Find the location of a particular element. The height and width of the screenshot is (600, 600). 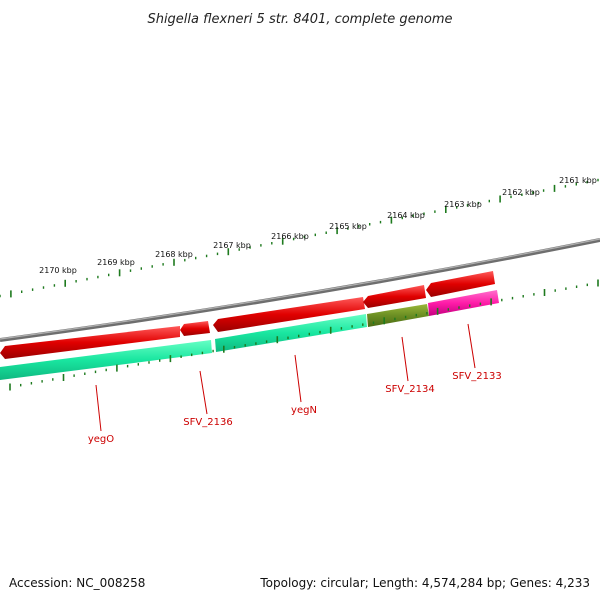

gene-feature-group is located at coordinates (249, 335).